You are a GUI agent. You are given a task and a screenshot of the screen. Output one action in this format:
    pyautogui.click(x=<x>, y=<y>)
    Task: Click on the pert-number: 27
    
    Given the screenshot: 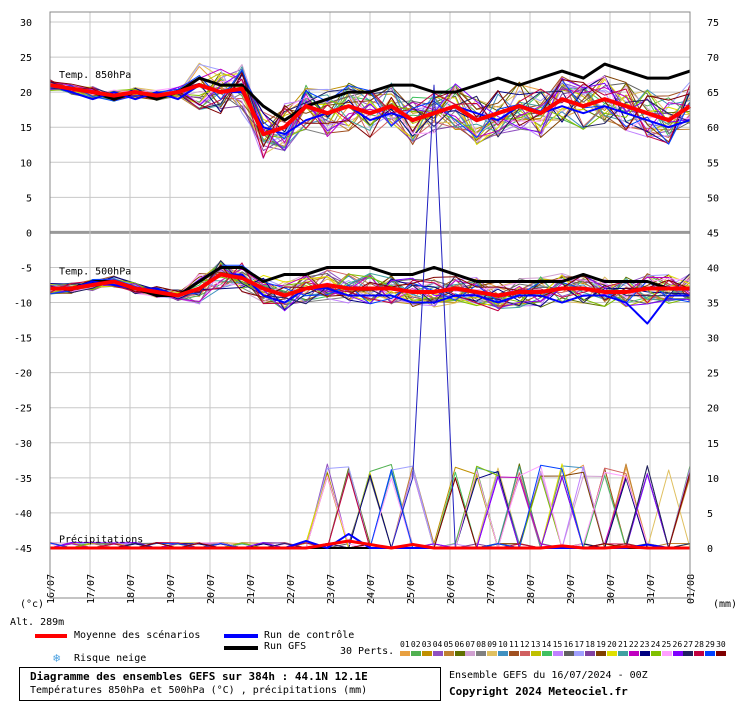 What is the action you would take?
    pyautogui.click(x=688, y=644)
    